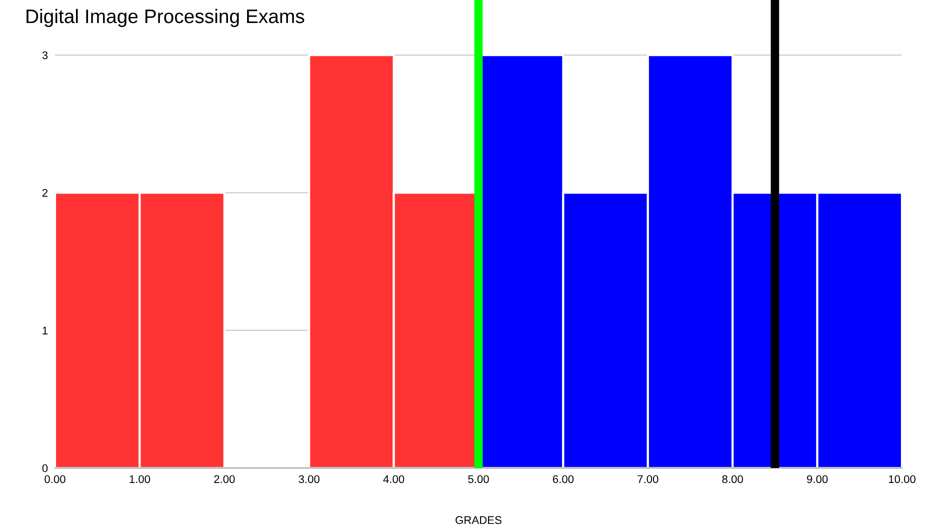 The height and width of the screenshot is (526, 928). What do you see at coordinates (902, 479) in the screenshot?
I see `x-tick-label: 10.00` at bounding box center [902, 479].